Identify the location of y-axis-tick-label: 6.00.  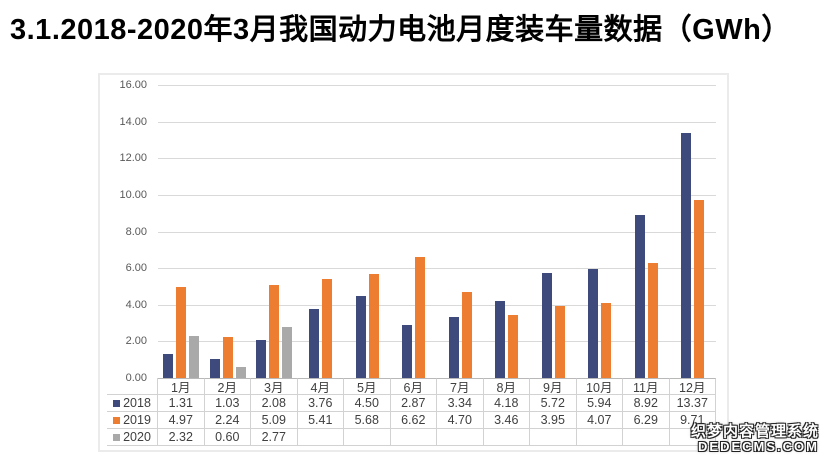
(136, 268).